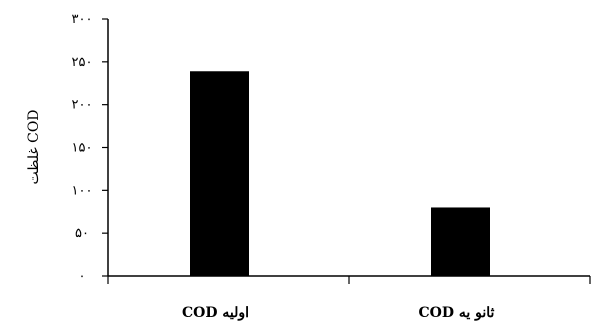 This screenshot has width=597, height=326. What do you see at coordinates (82, 276) in the screenshot?
I see `y-tick-label: ۰` at bounding box center [82, 276].